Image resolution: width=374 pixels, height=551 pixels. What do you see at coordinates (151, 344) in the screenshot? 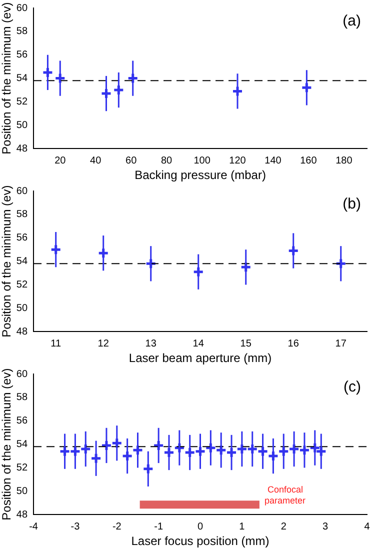
I see `x-tick-label: 13` at bounding box center [151, 344].